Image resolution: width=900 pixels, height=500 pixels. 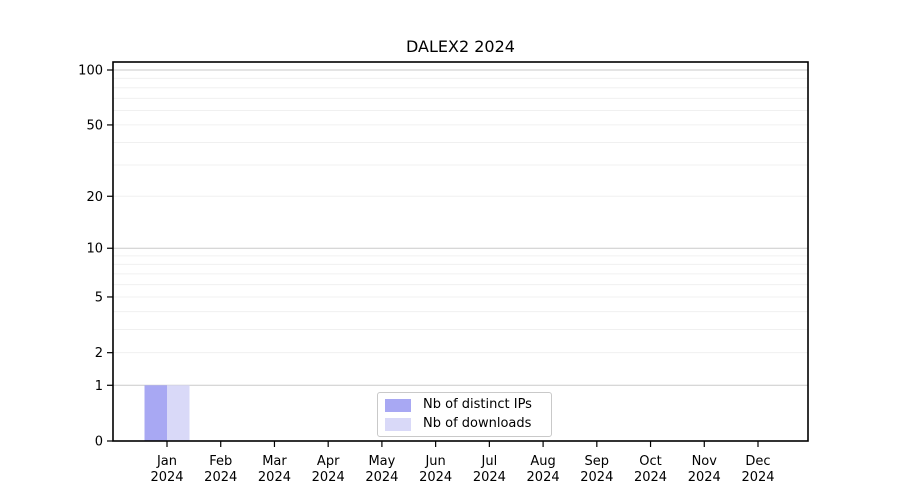 I want to click on legend-item-downloads: Nb of downloads, so click(x=468, y=424).